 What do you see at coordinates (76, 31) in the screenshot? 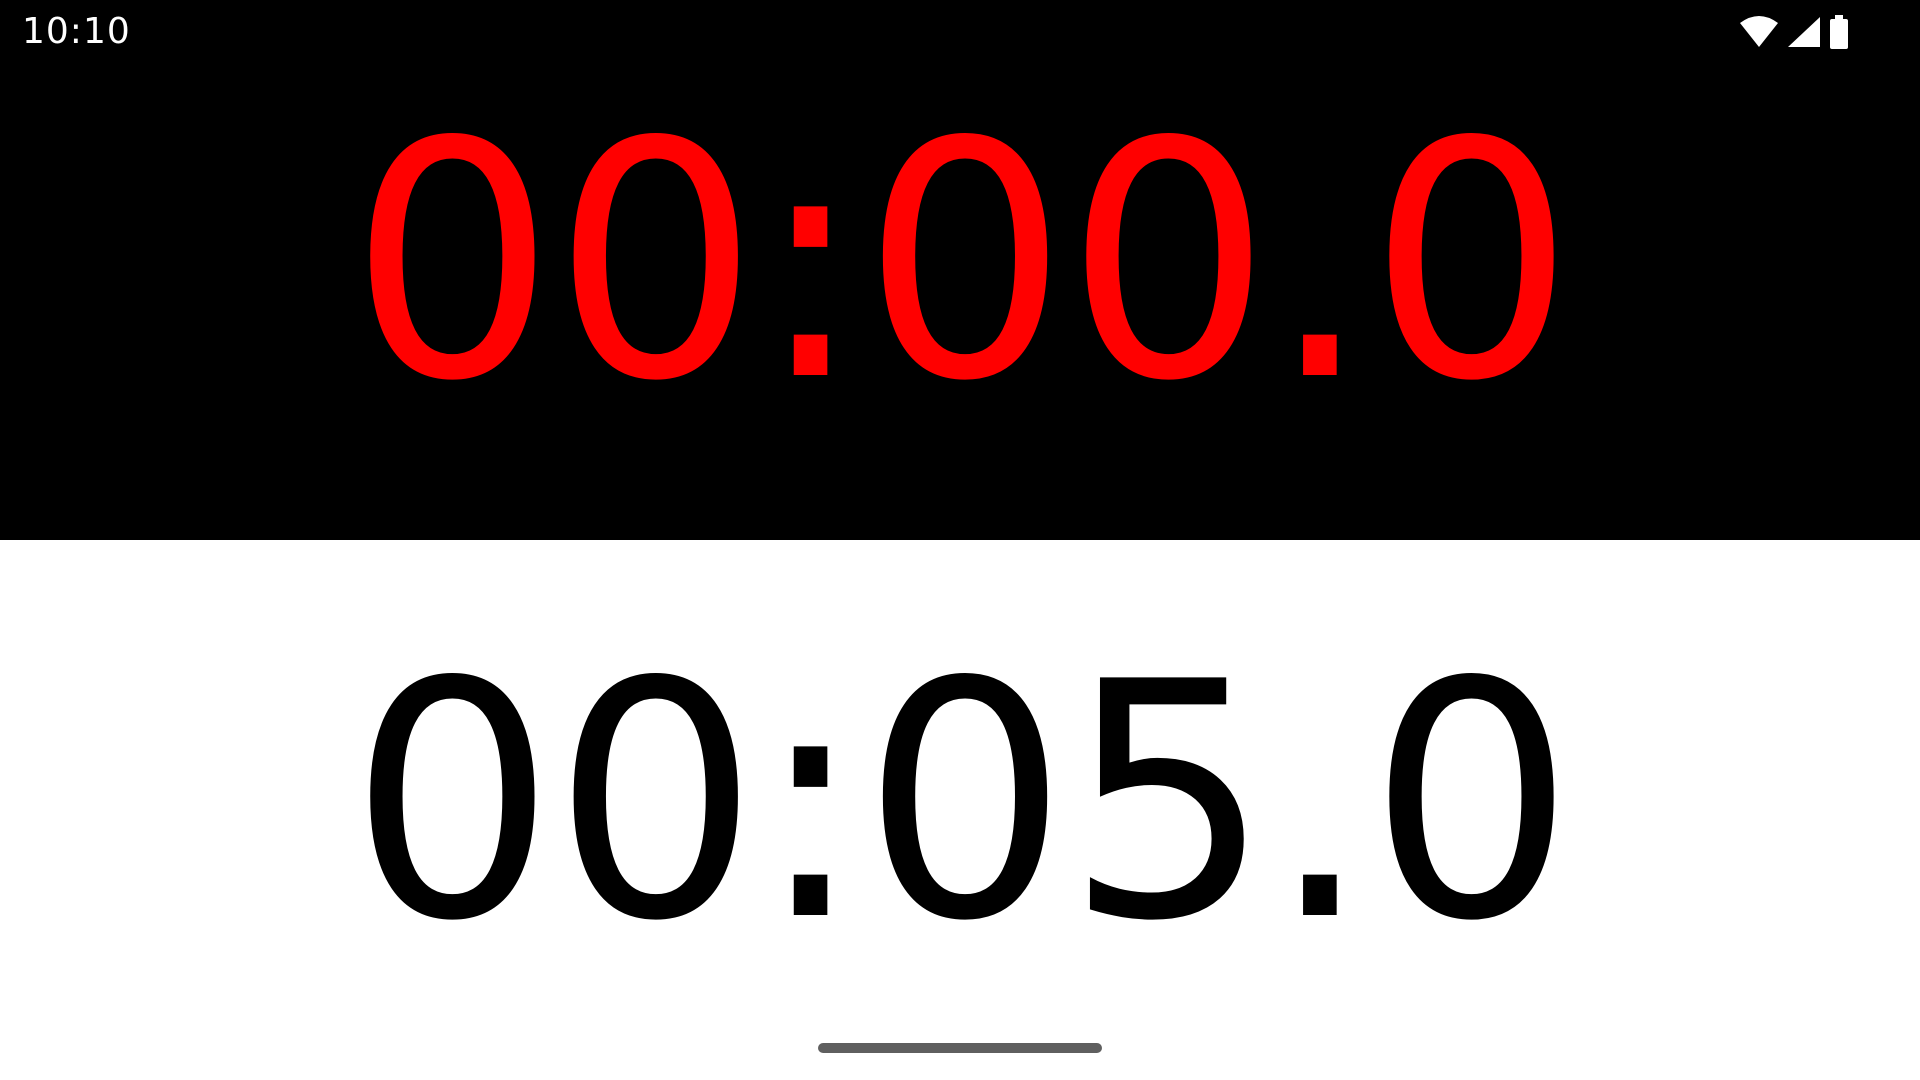
I see `status-bar-time: 10:10` at bounding box center [76, 31].